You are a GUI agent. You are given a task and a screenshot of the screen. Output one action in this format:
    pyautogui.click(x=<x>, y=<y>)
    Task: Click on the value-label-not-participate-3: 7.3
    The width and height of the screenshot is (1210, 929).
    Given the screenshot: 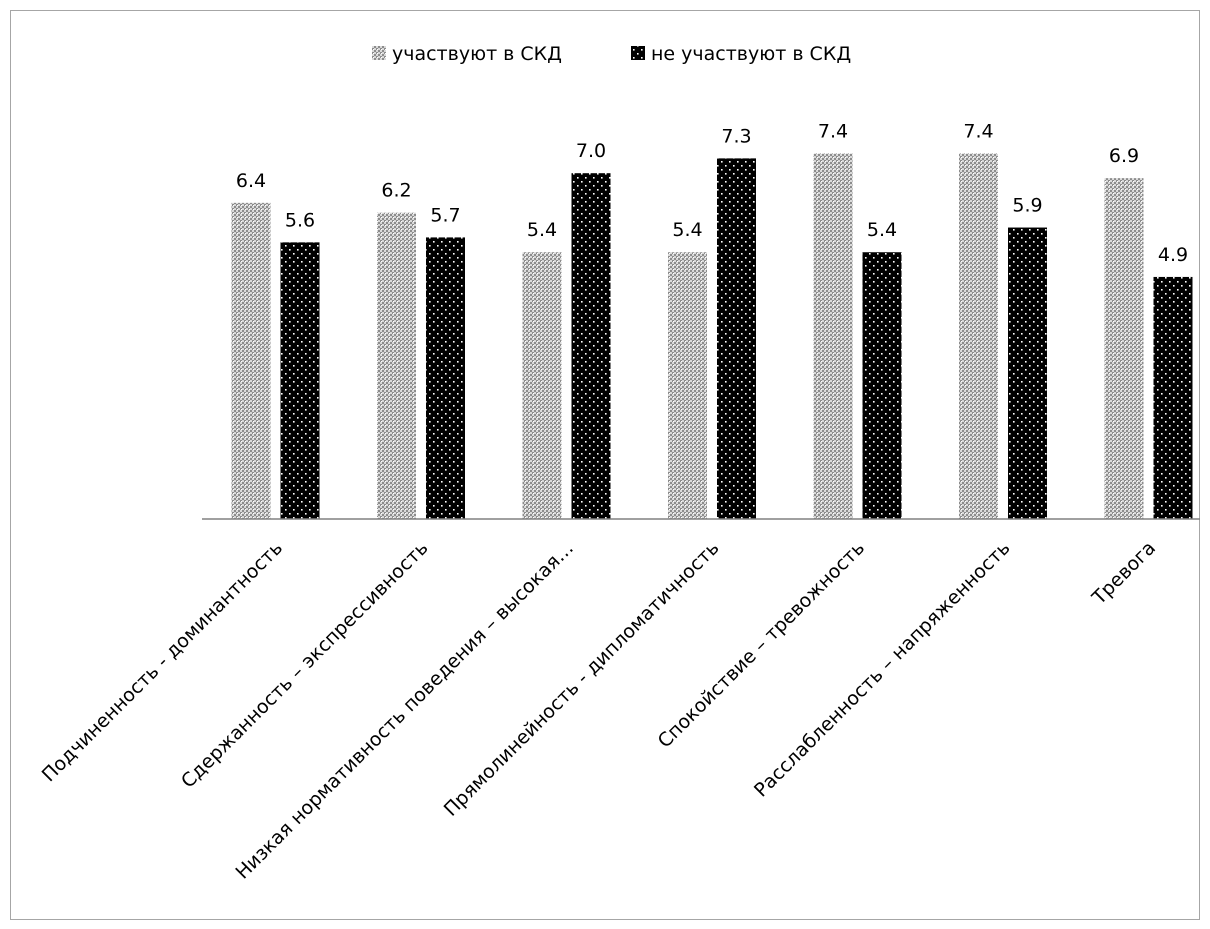 What is the action you would take?
    pyautogui.click(x=736, y=136)
    